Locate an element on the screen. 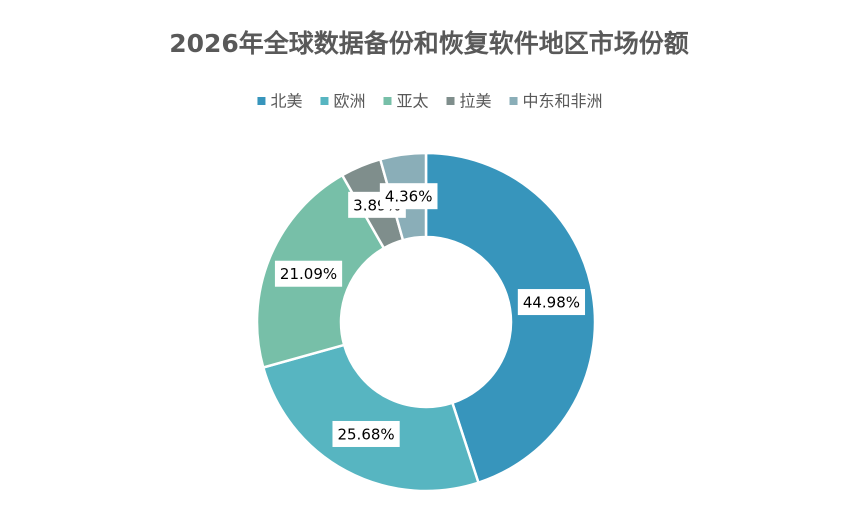 The width and height of the screenshot is (859, 505). data-label: 21.09% is located at coordinates (308, 273).